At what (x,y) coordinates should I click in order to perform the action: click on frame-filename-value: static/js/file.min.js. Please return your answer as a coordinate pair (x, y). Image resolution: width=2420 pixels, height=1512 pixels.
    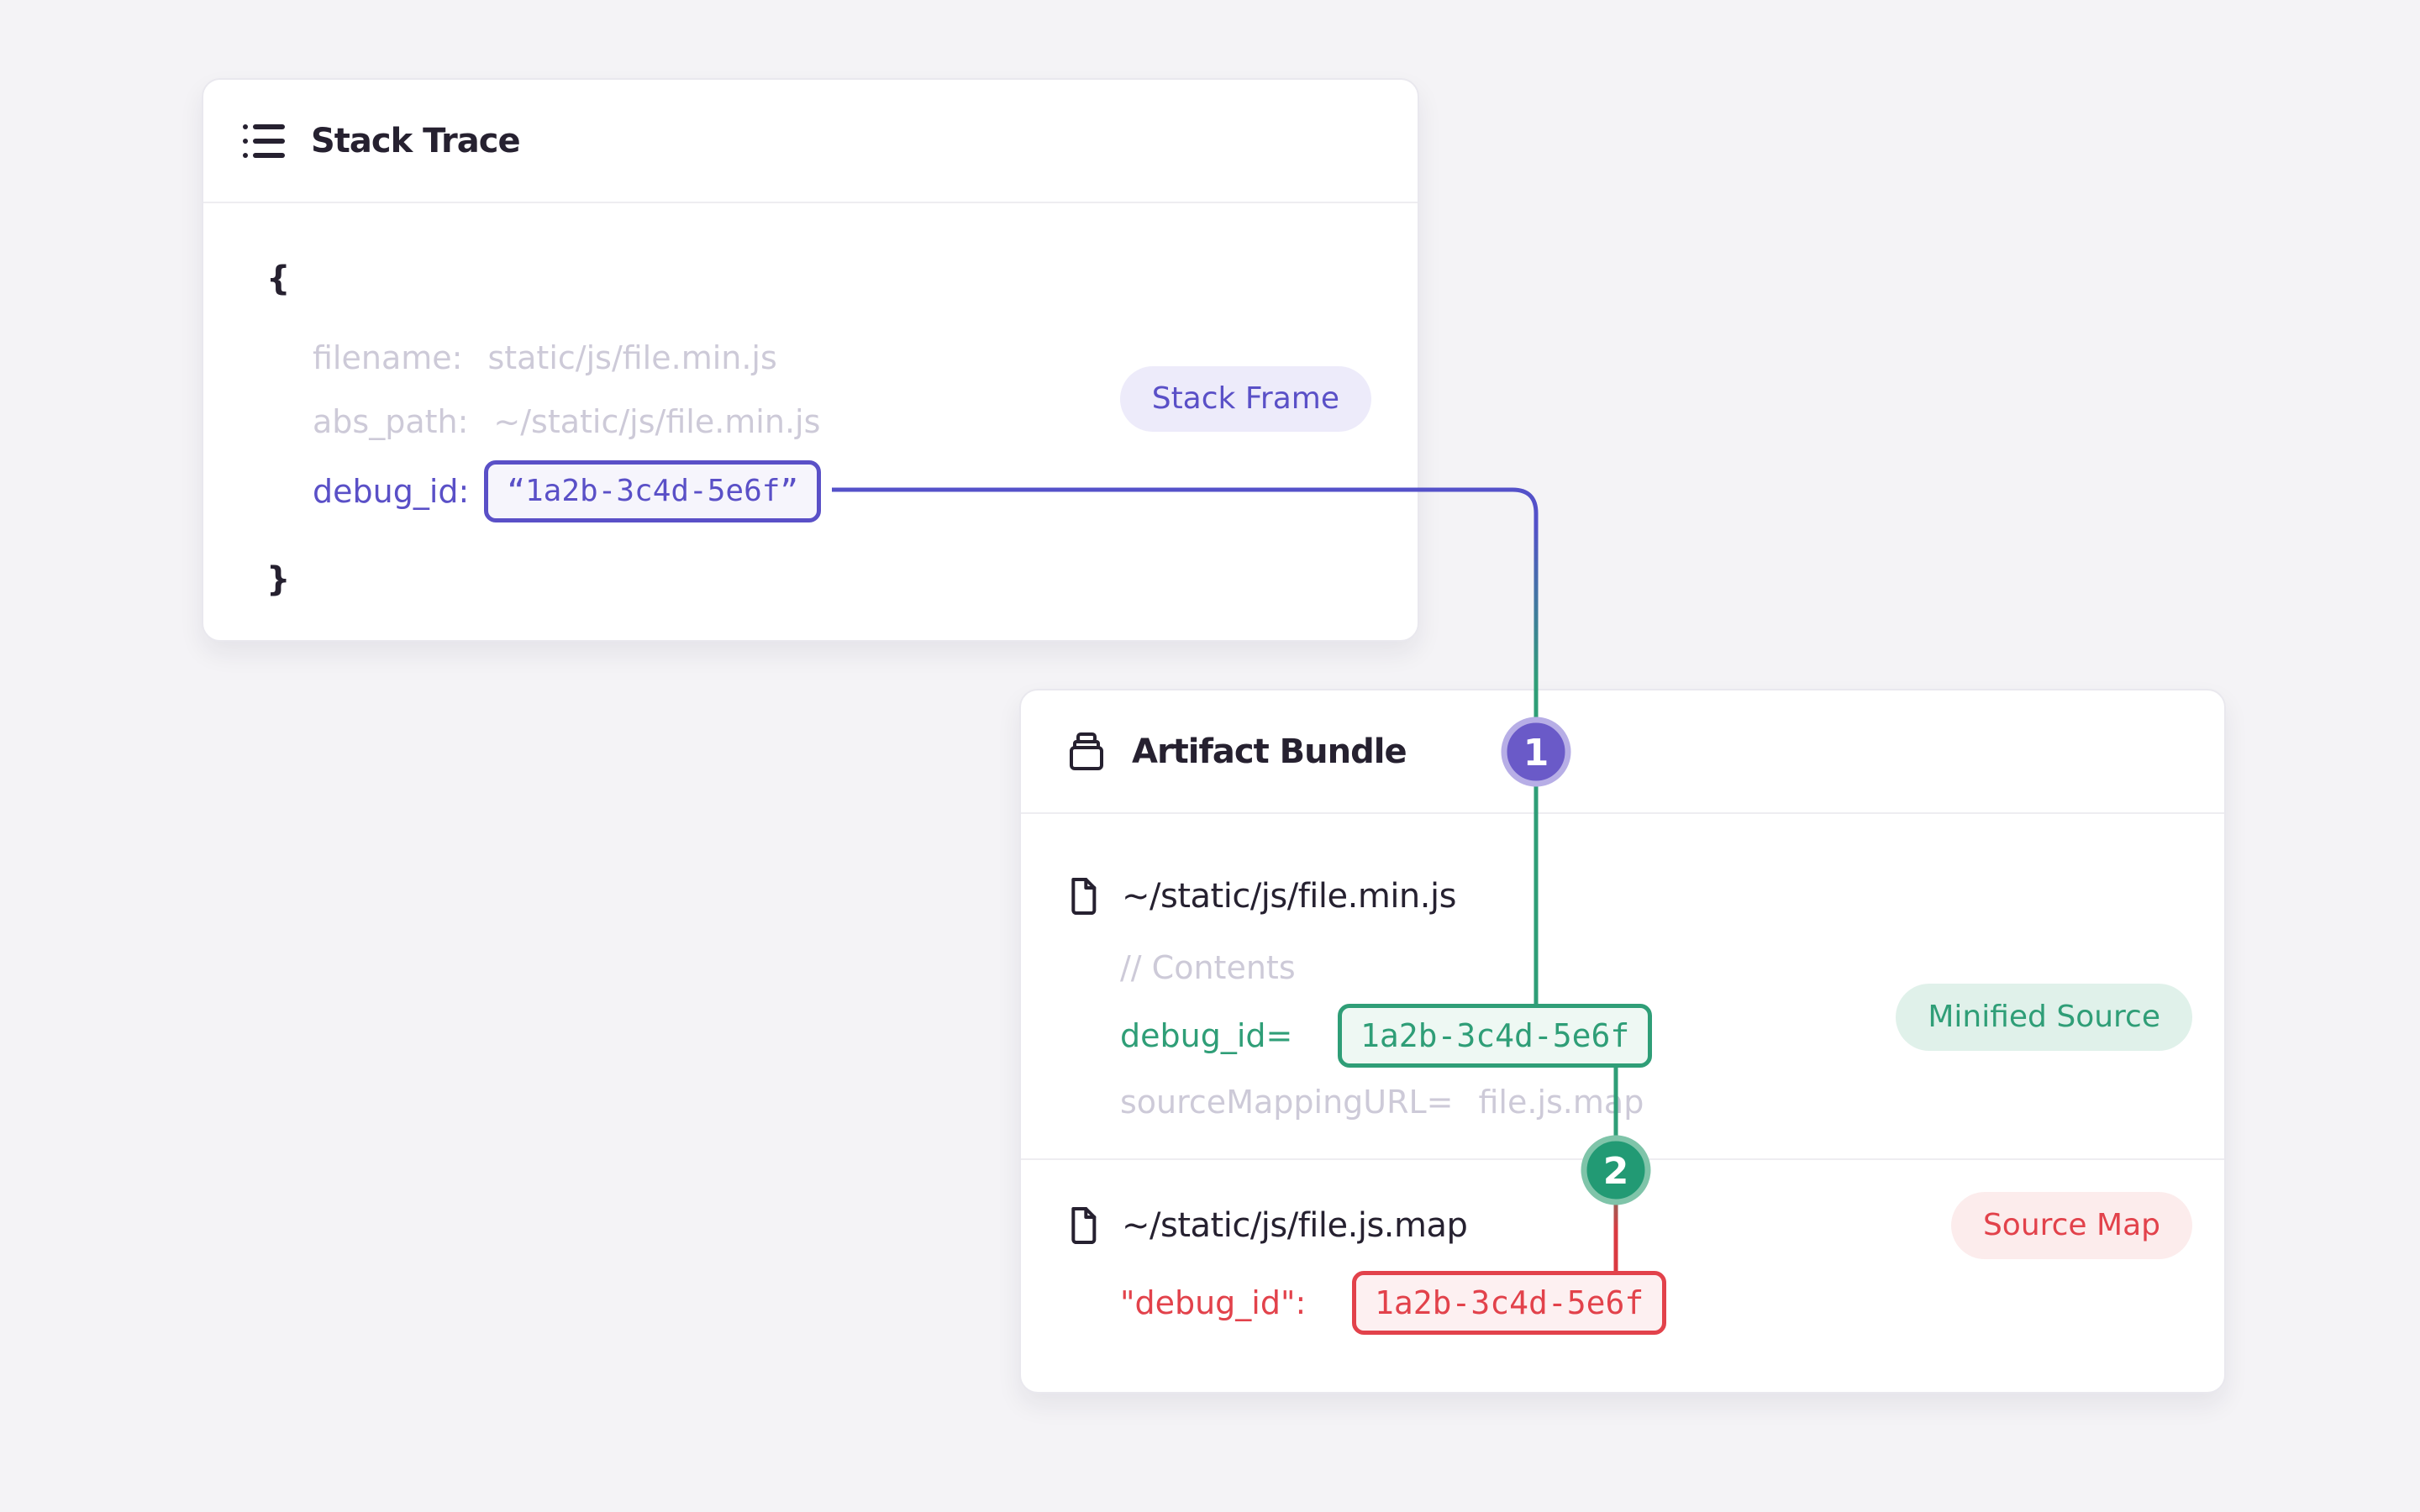
    Looking at the image, I should click on (632, 357).